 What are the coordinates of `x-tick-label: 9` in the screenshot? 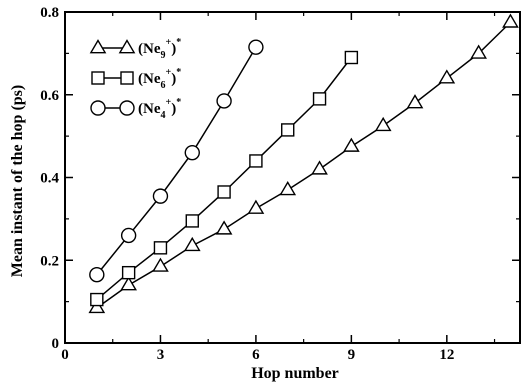 It's located at (352, 355).